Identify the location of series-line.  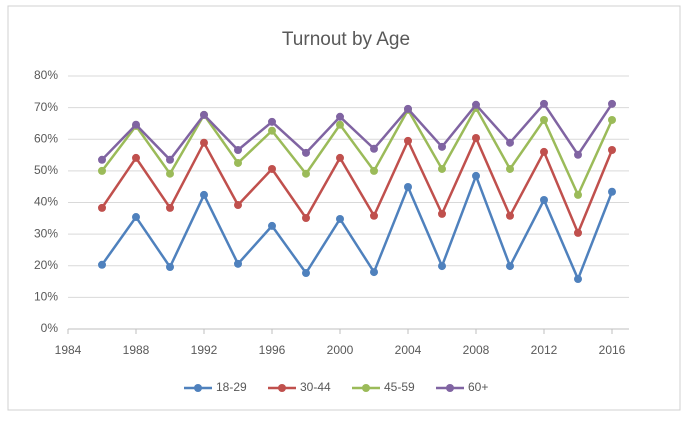
(357, 131).